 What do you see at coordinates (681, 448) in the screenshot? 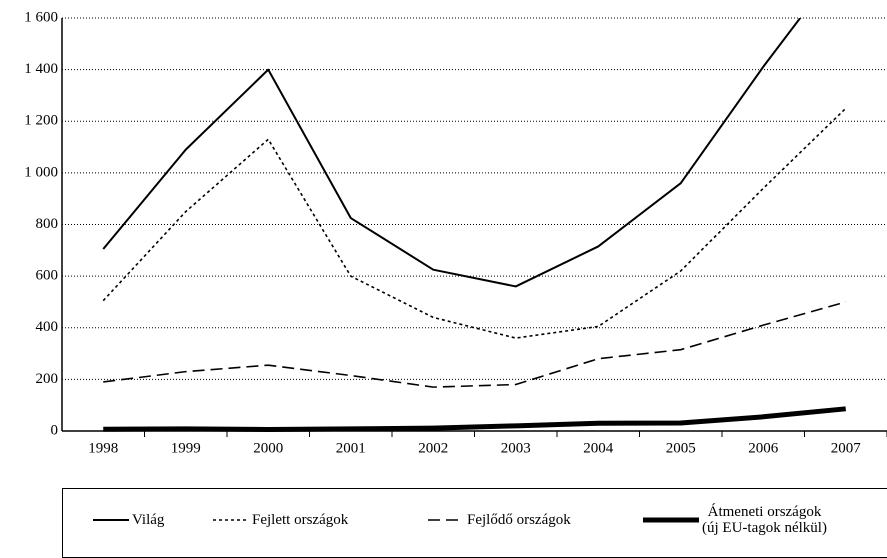
I see `x-tick-label: 2005` at bounding box center [681, 448].